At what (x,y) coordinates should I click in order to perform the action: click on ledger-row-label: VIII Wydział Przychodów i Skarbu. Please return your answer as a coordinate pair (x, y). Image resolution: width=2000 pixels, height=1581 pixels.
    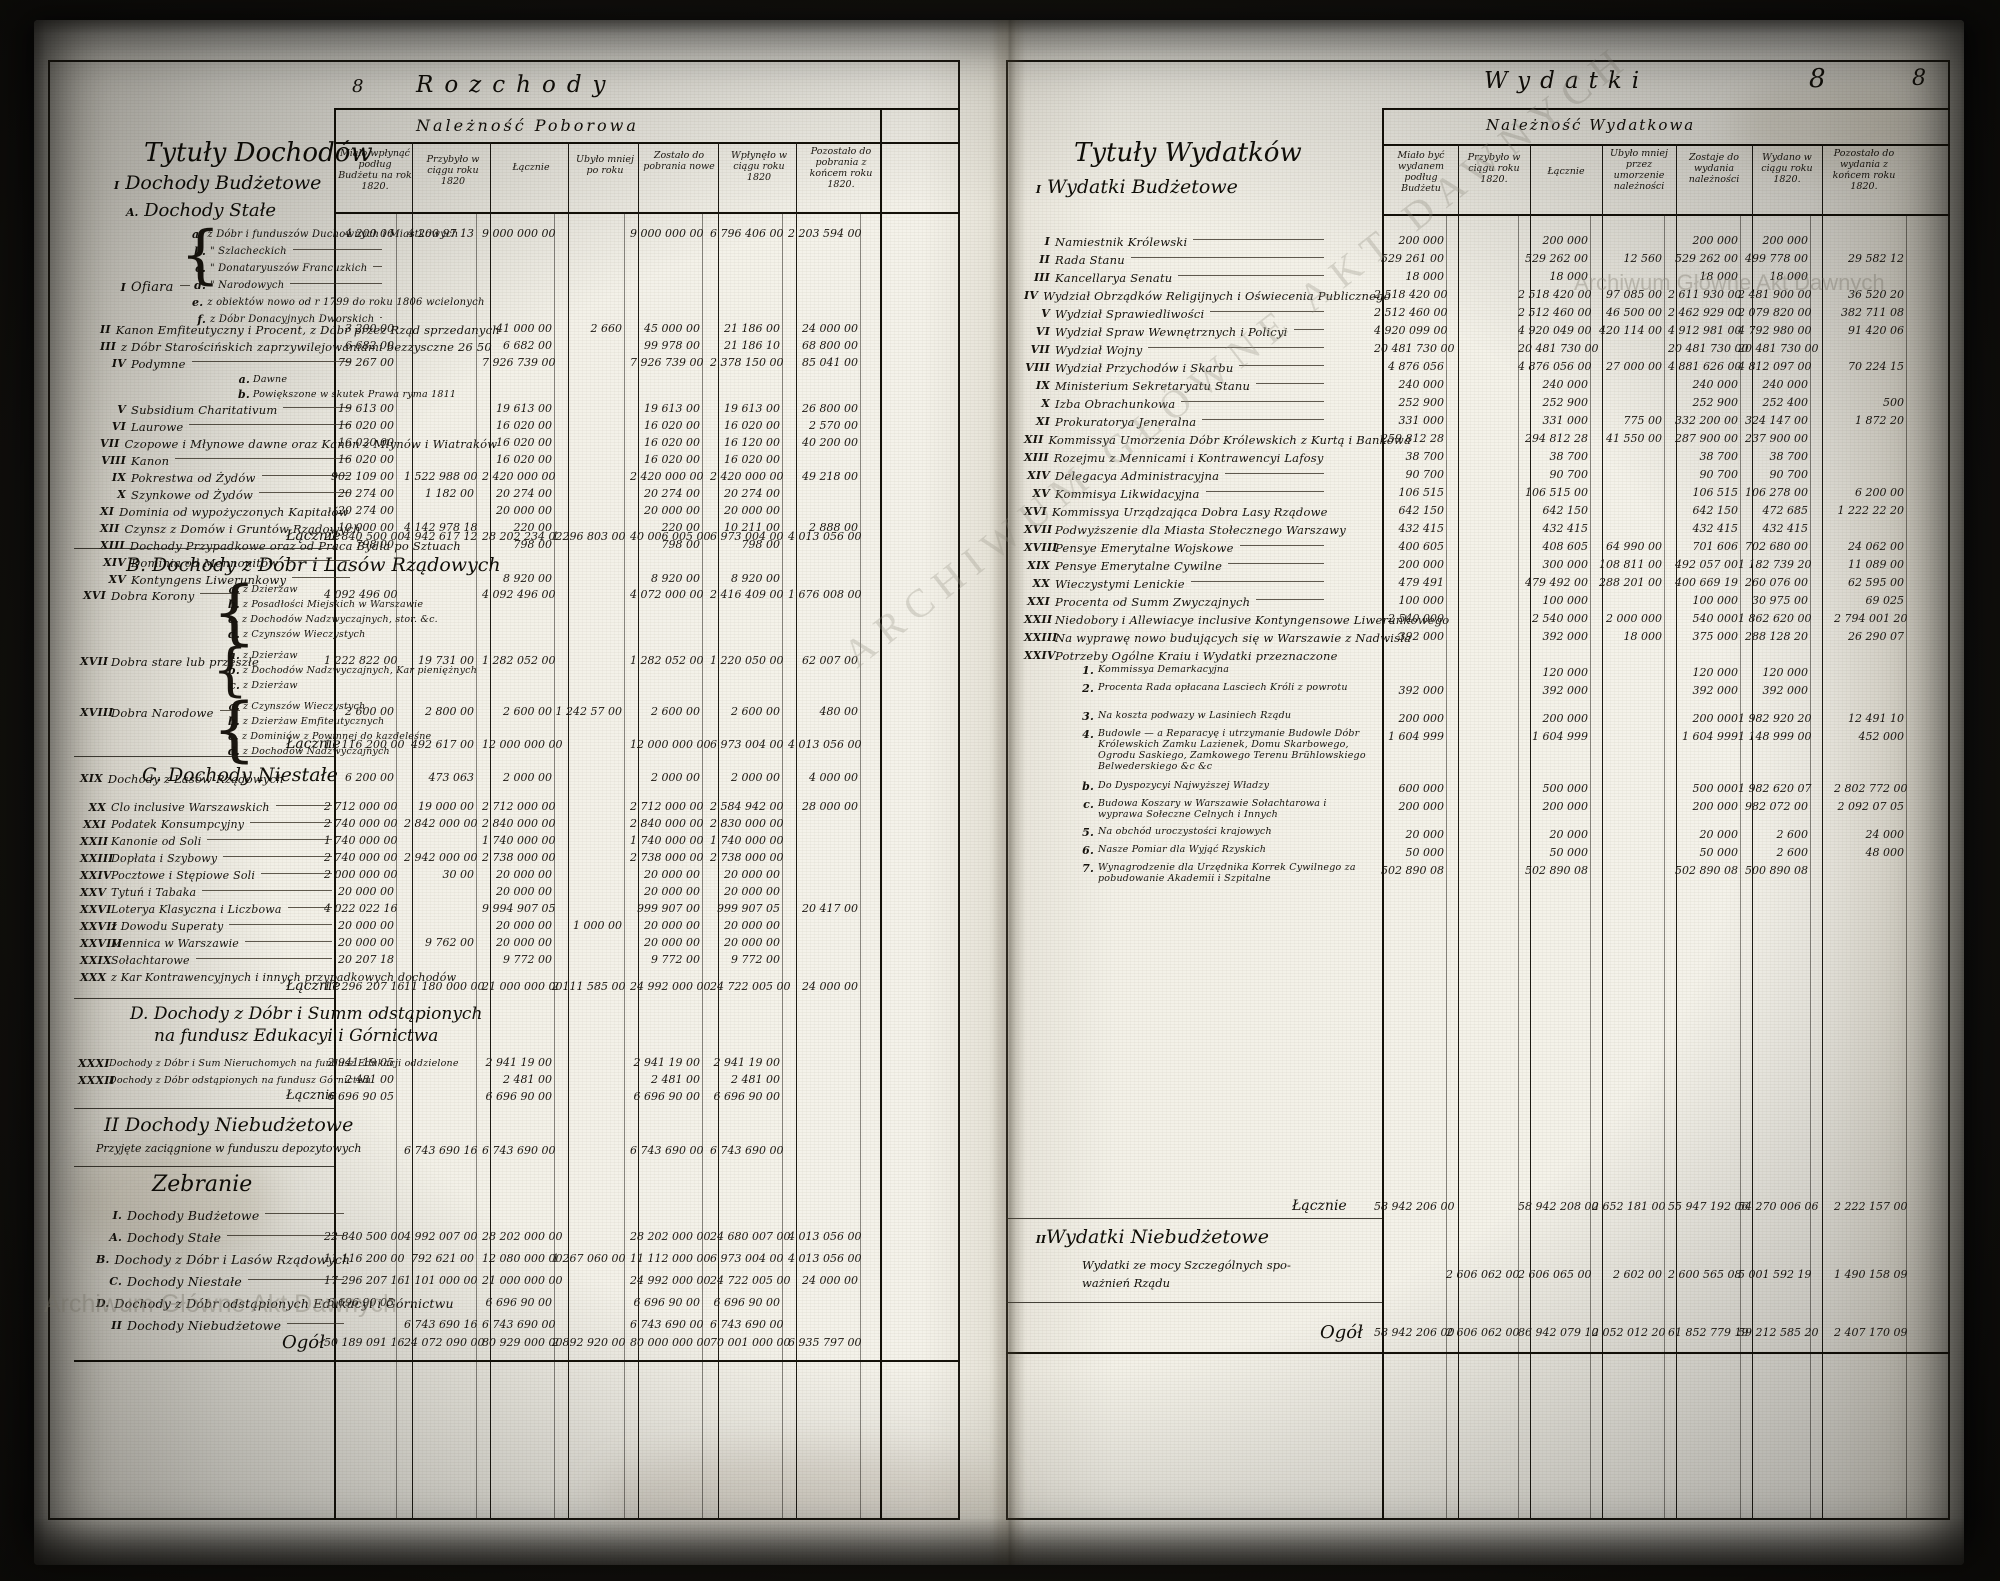
    Looking at the image, I should click on (1174, 367).